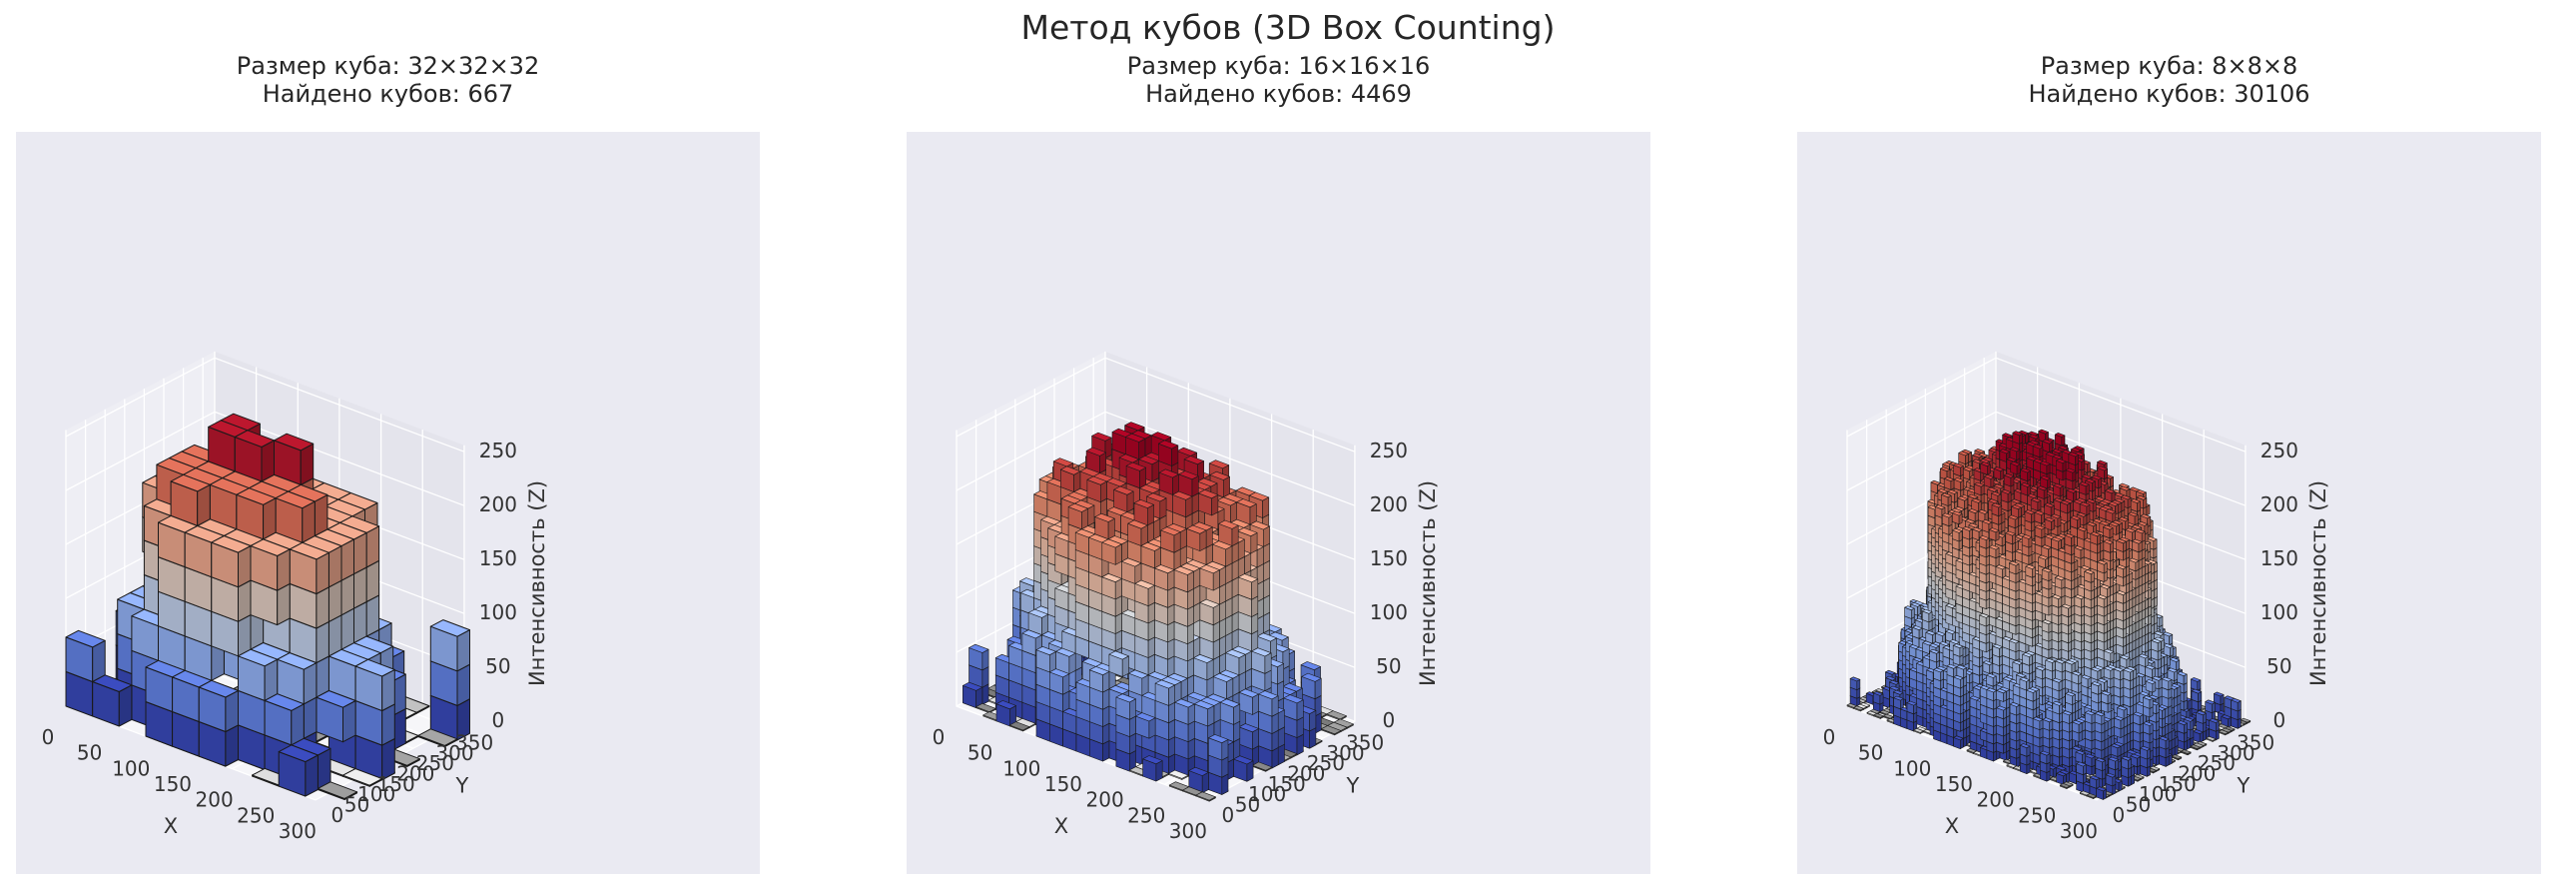 The image size is (2576, 895). Describe the element at coordinates (215, 800) in the screenshot. I see `x-tick-label: 200` at that location.